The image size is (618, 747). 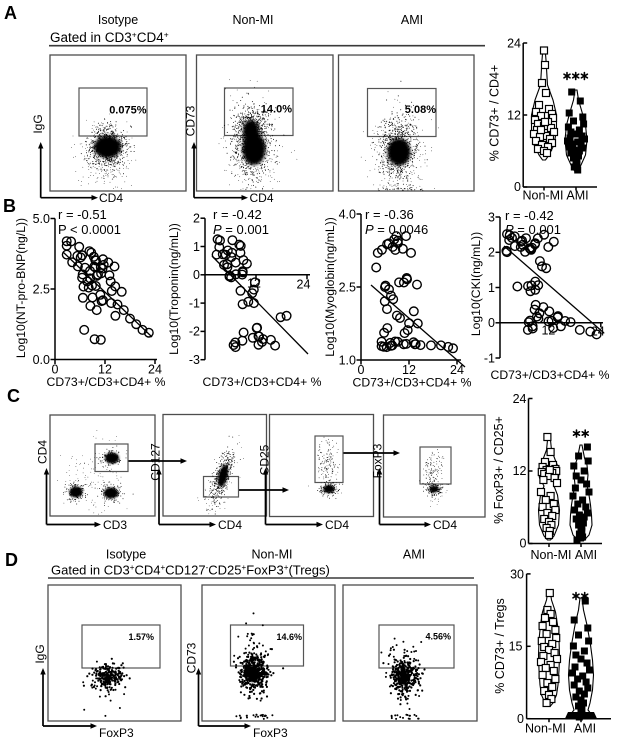 What do you see at coordinates (109, 38) in the screenshot?
I see `svg-text: Gated in CD3+​CD4+​` at bounding box center [109, 38].